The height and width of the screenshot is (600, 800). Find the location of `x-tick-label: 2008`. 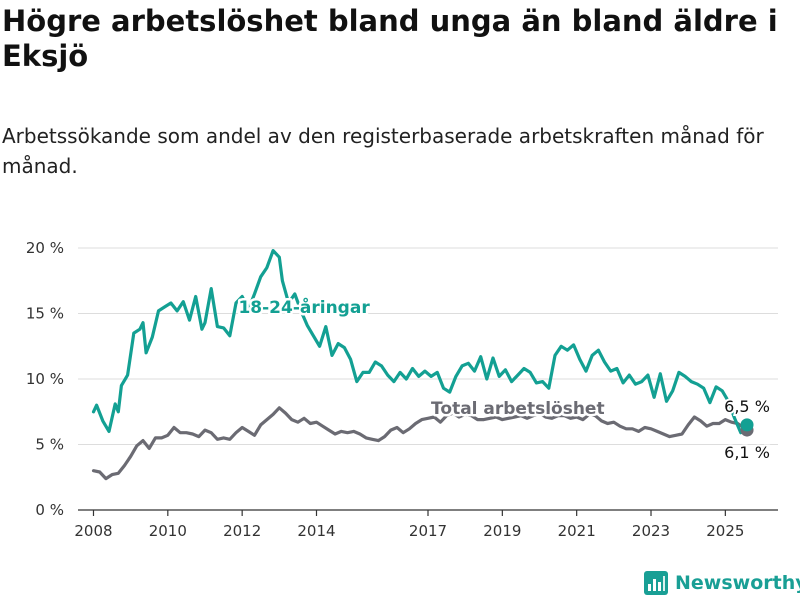

x-tick-label: 2008 is located at coordinates (93, 531).